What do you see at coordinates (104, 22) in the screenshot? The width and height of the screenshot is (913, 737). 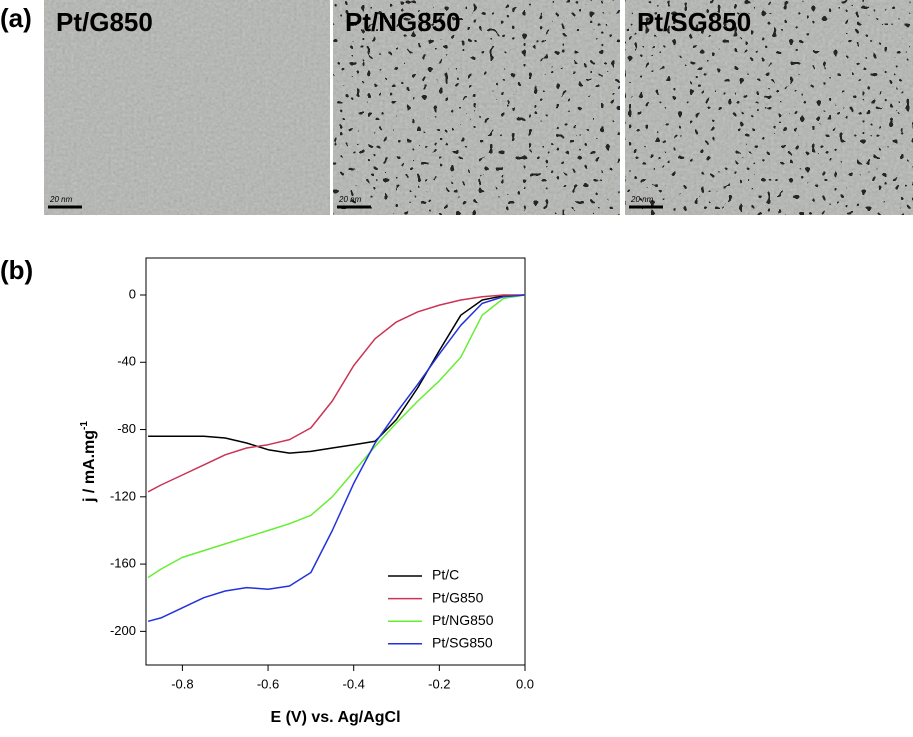 I see `image-label: Pt/G850` at bounding box center [104, 22].